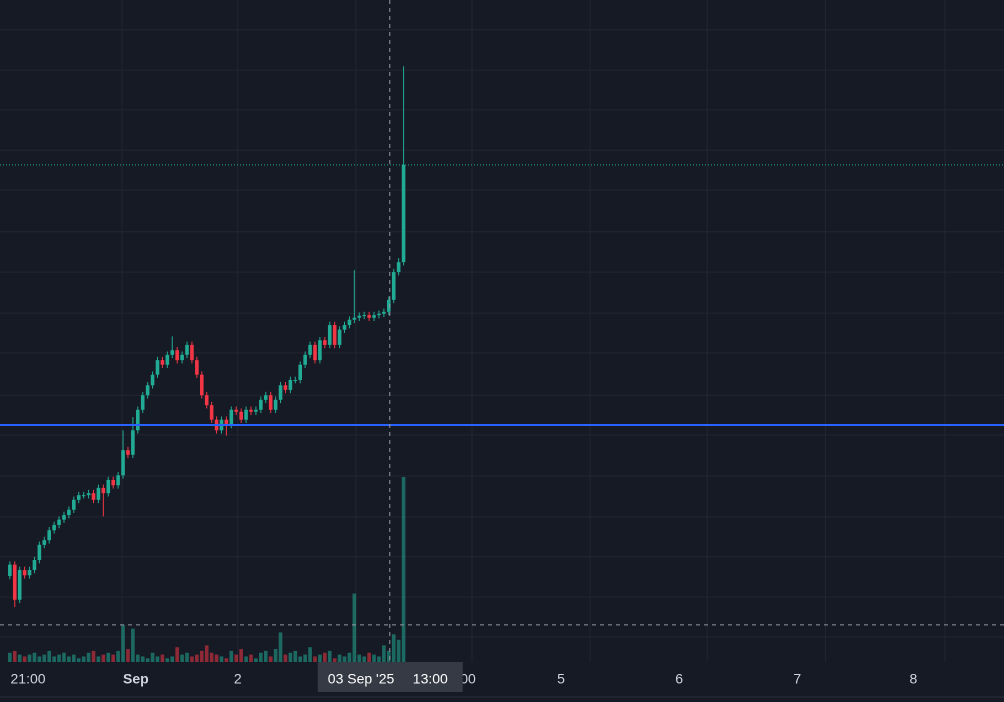  I want to click on crosshair-label-box, so click(390, 677).